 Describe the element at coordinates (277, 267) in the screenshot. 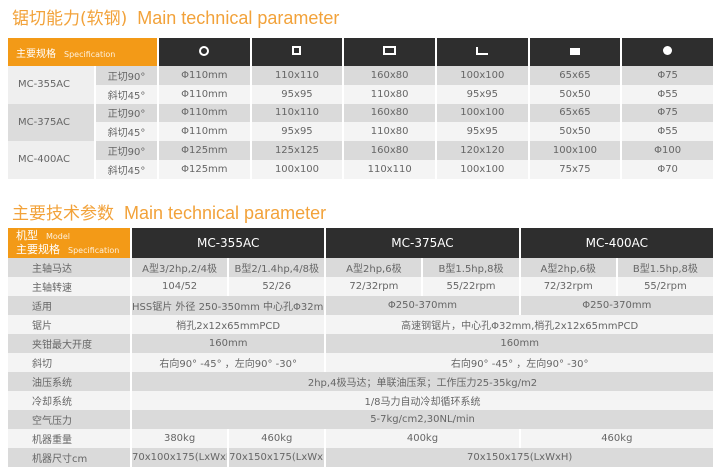

I see `value-cell: B型2/1.4hp,4/8极` at that location.